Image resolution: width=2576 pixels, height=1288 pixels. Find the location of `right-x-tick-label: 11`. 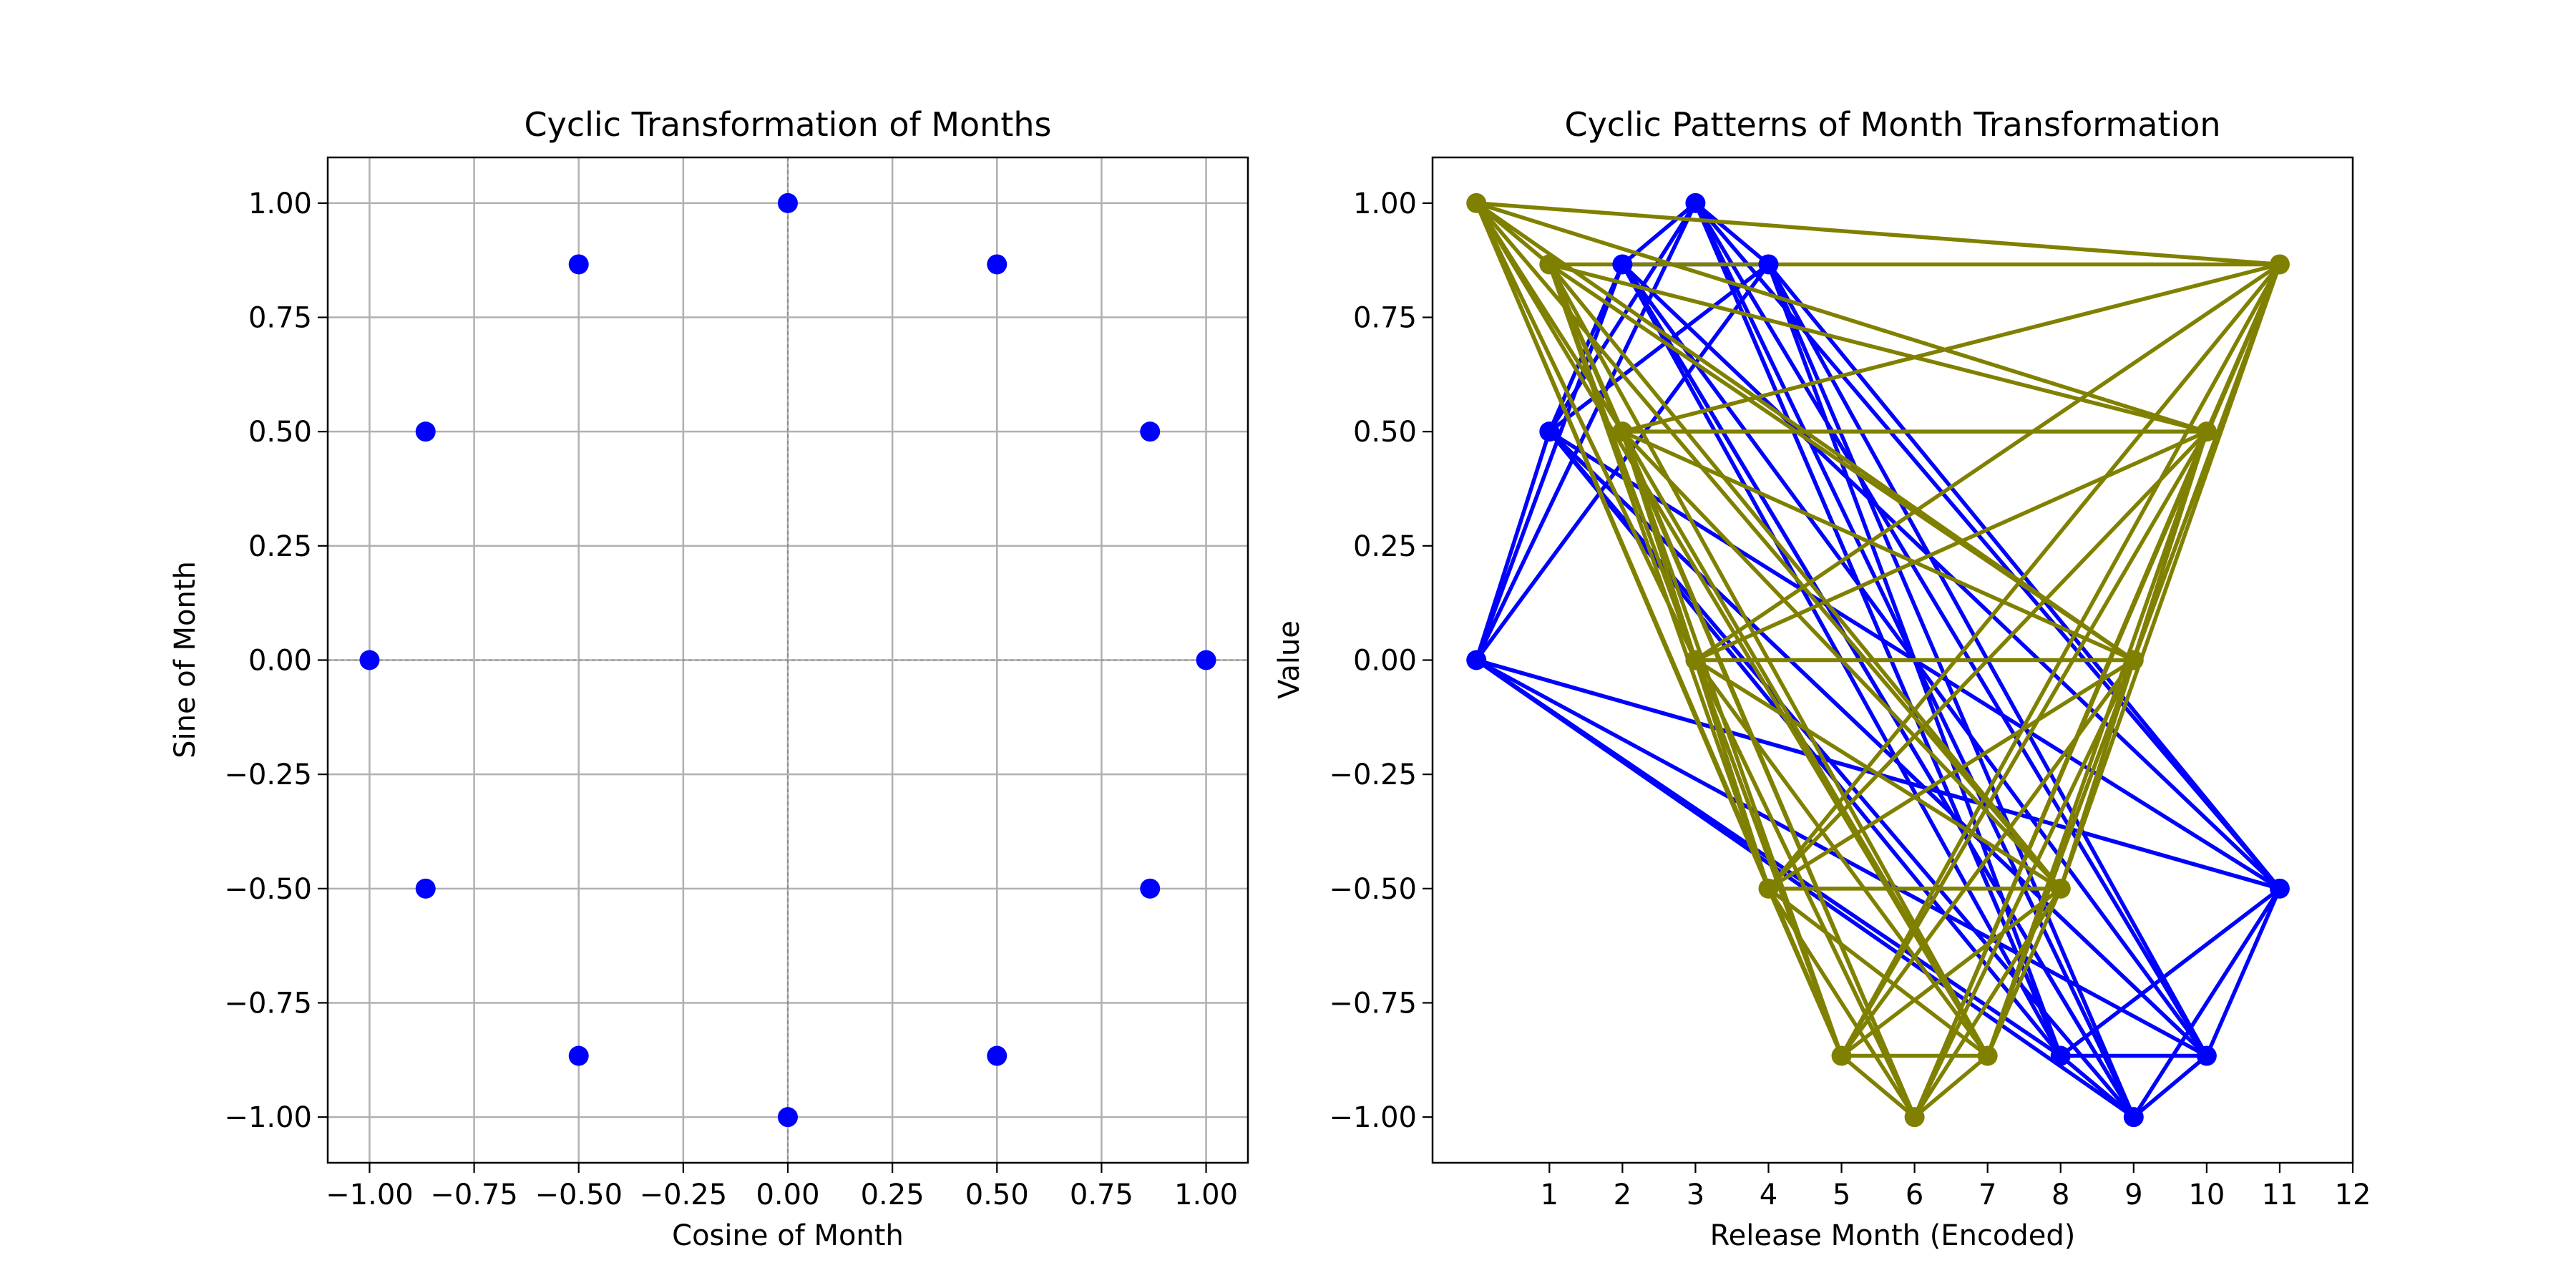

right-x-tick-label: 11 is located at coordinates (2279, 1195).